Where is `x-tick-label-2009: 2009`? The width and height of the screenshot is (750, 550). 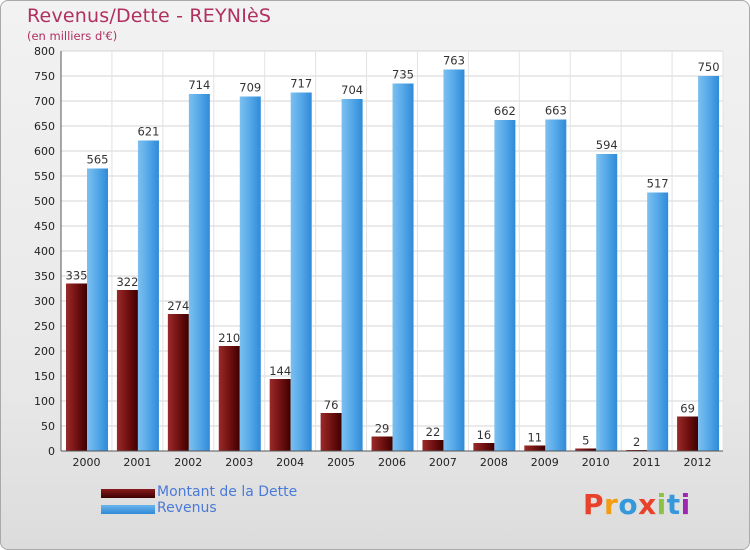 x-tick-label-2009: 2009 is located at coordinates (545, 462).